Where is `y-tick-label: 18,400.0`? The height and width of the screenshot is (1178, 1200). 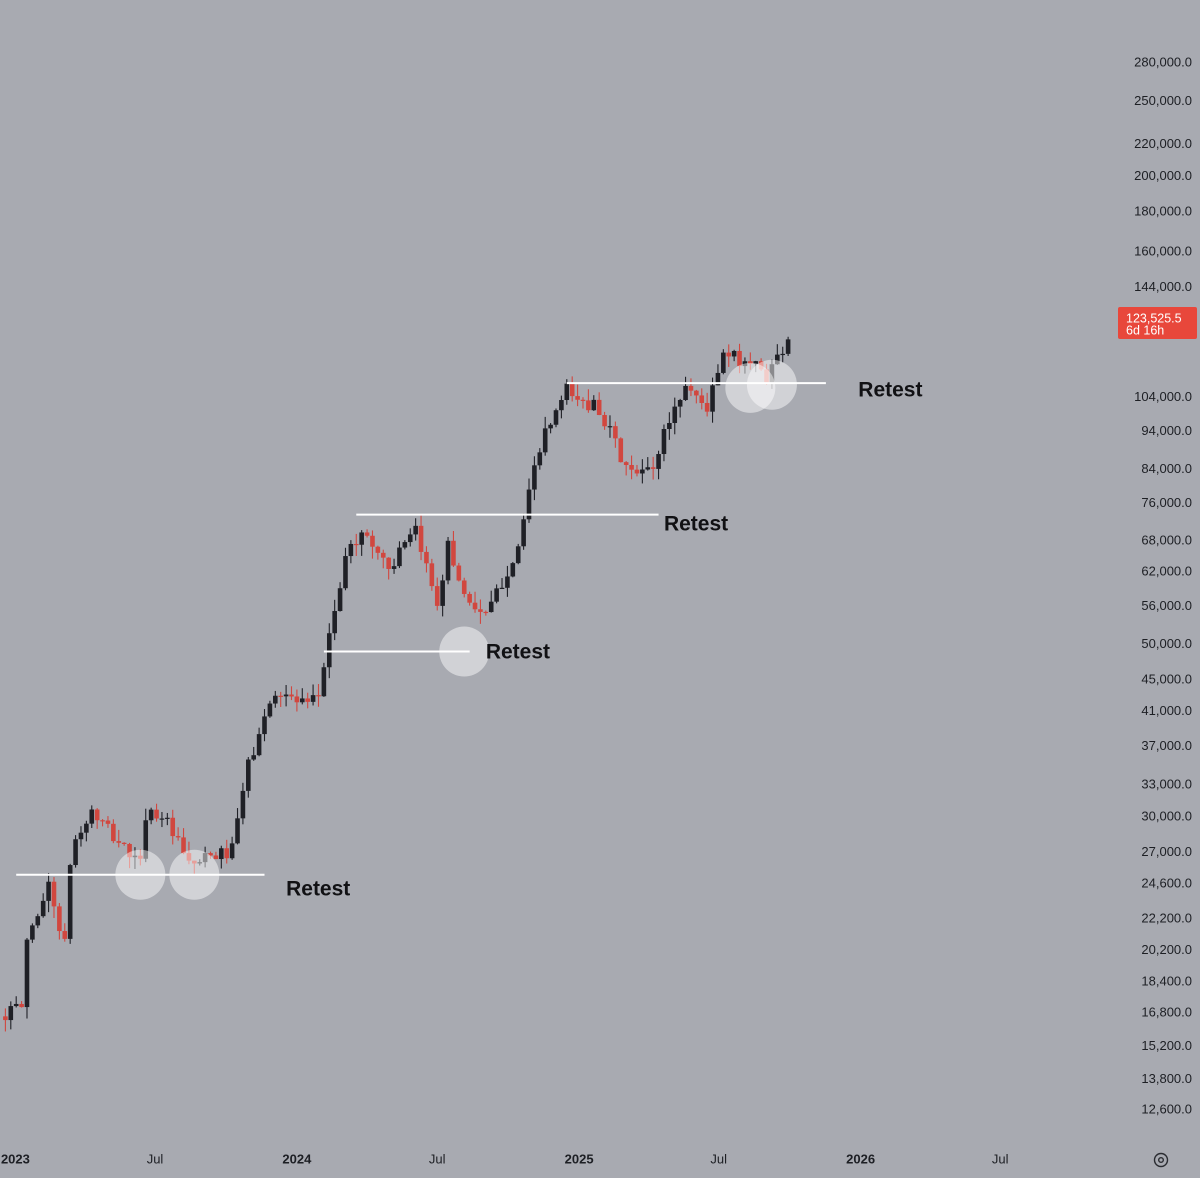 y-tick-label: 18,400.0 is located at coordinates (1166, 981).